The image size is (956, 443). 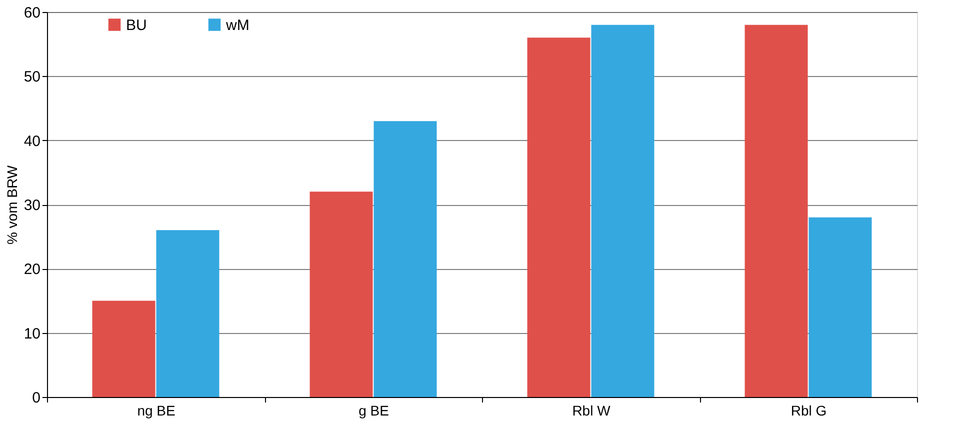 I want to click on y-tick-label: 40, so click(x=32, y=141).